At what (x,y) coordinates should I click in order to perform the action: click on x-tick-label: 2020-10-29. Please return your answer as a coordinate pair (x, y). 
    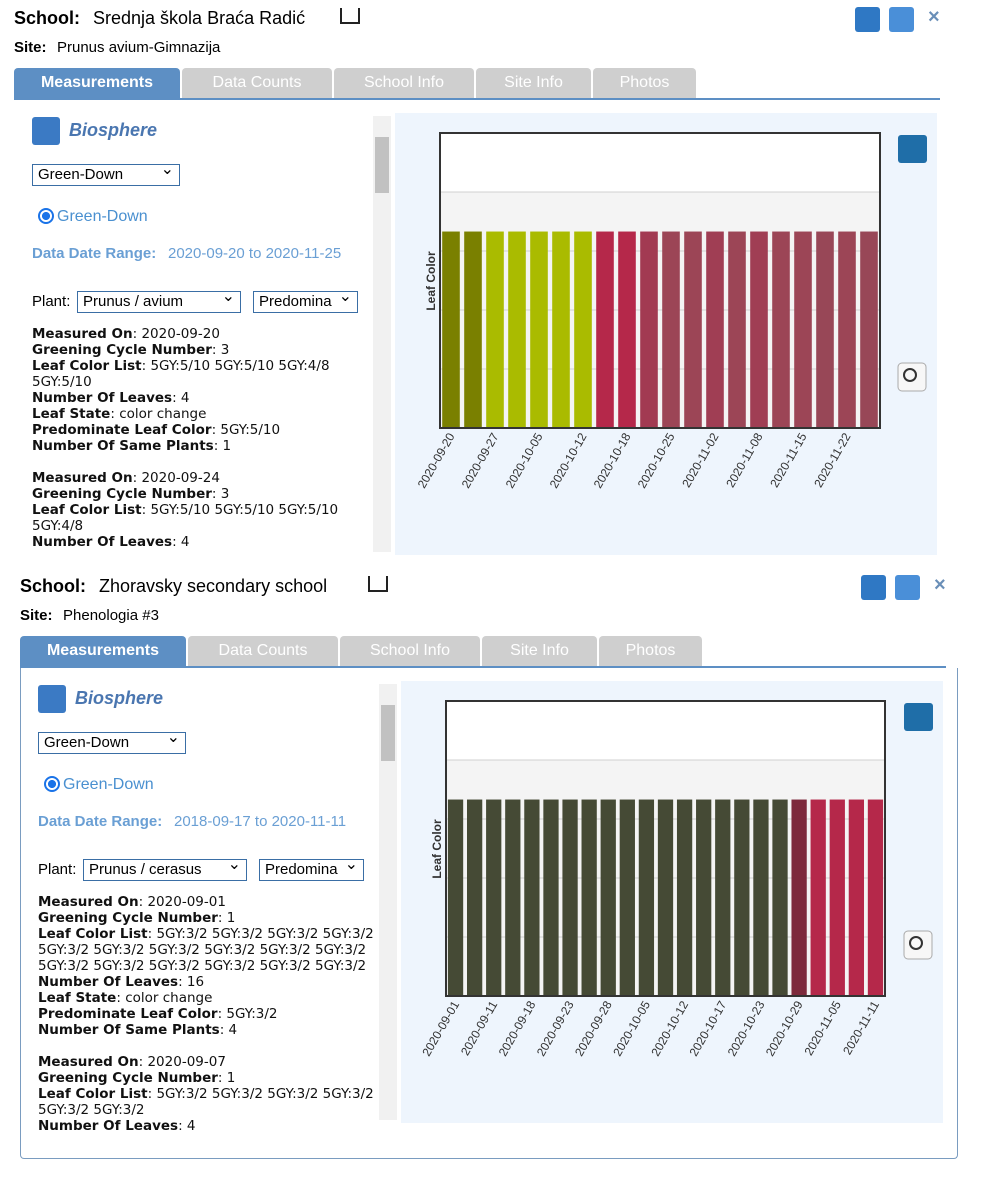
    Looking at the image, I should click on (784, 1028).